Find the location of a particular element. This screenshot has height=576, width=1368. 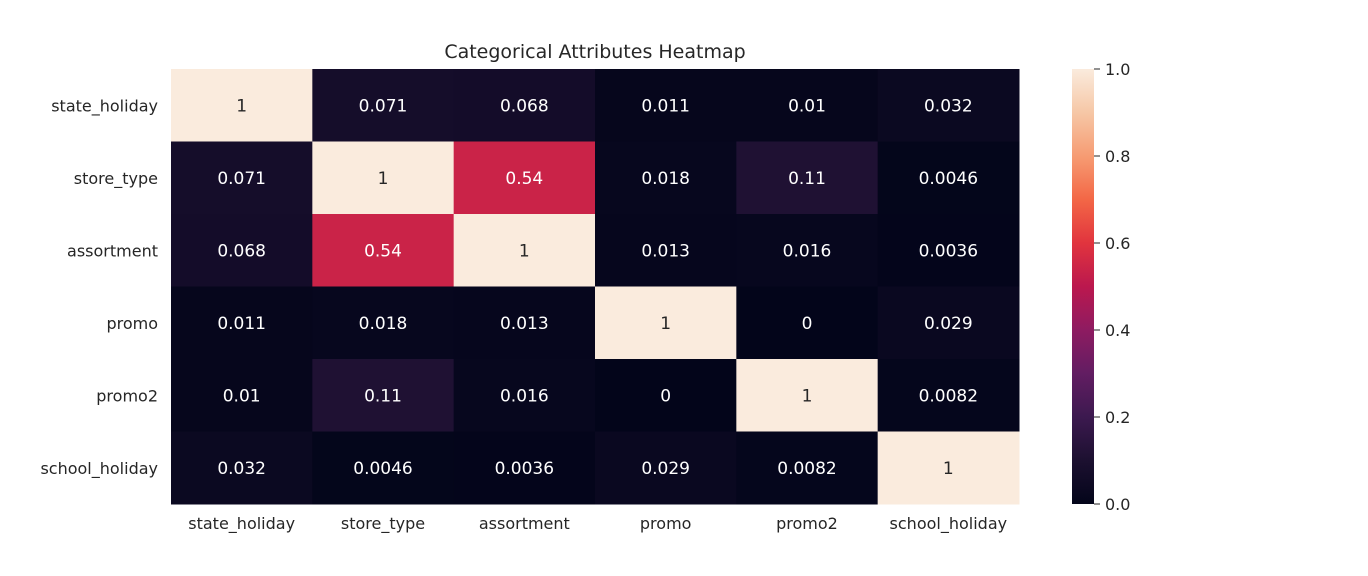

heatmap-cell-label-r1-c2: 0.54 is located at coordinates (524, 179).